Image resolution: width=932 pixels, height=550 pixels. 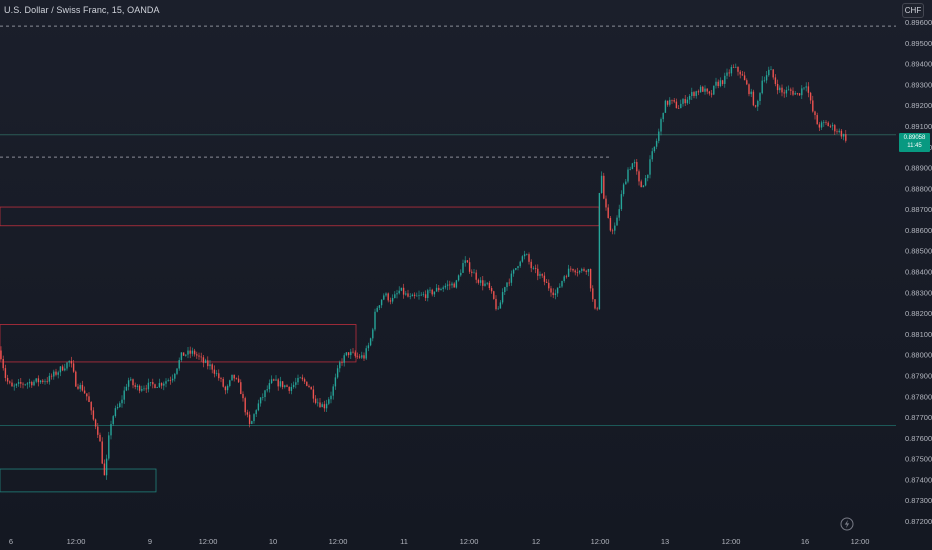 What do you see at coordinates (918, 334) in the screenshot?
I see `price-tick-label: 0.88100` at bounding box center [918, 334].